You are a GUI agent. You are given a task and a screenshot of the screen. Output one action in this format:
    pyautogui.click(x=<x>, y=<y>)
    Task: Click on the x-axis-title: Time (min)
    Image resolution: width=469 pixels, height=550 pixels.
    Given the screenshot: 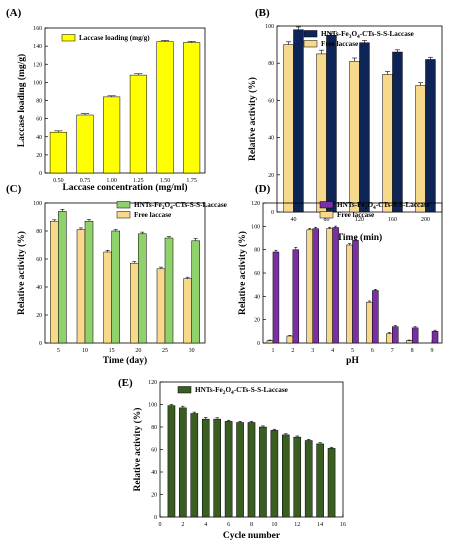 What is the action you would take?
    pyautogui.click(x=359, y=237)
    